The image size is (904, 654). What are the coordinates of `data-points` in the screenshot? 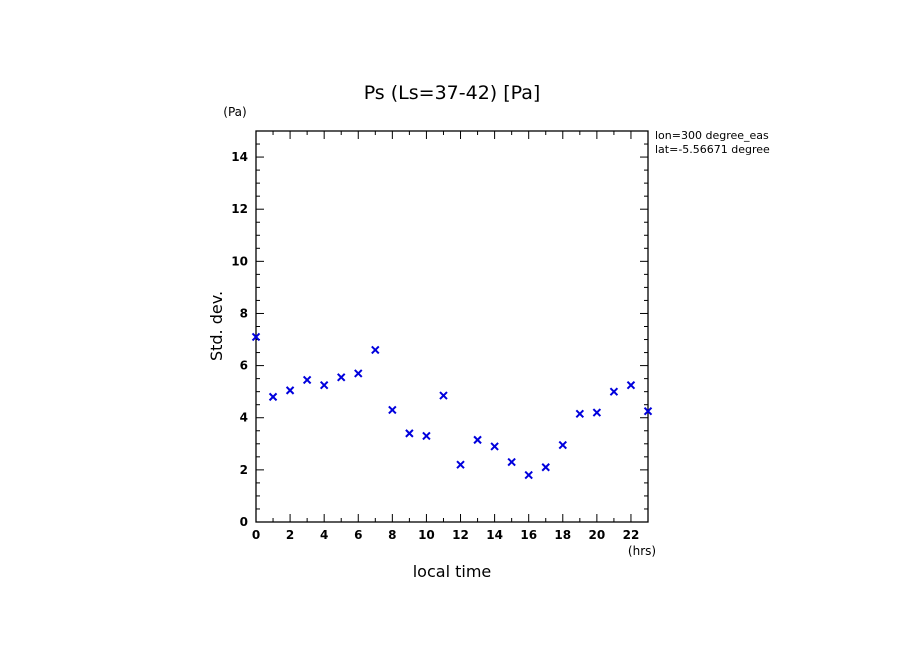 It's located at (452, 406).